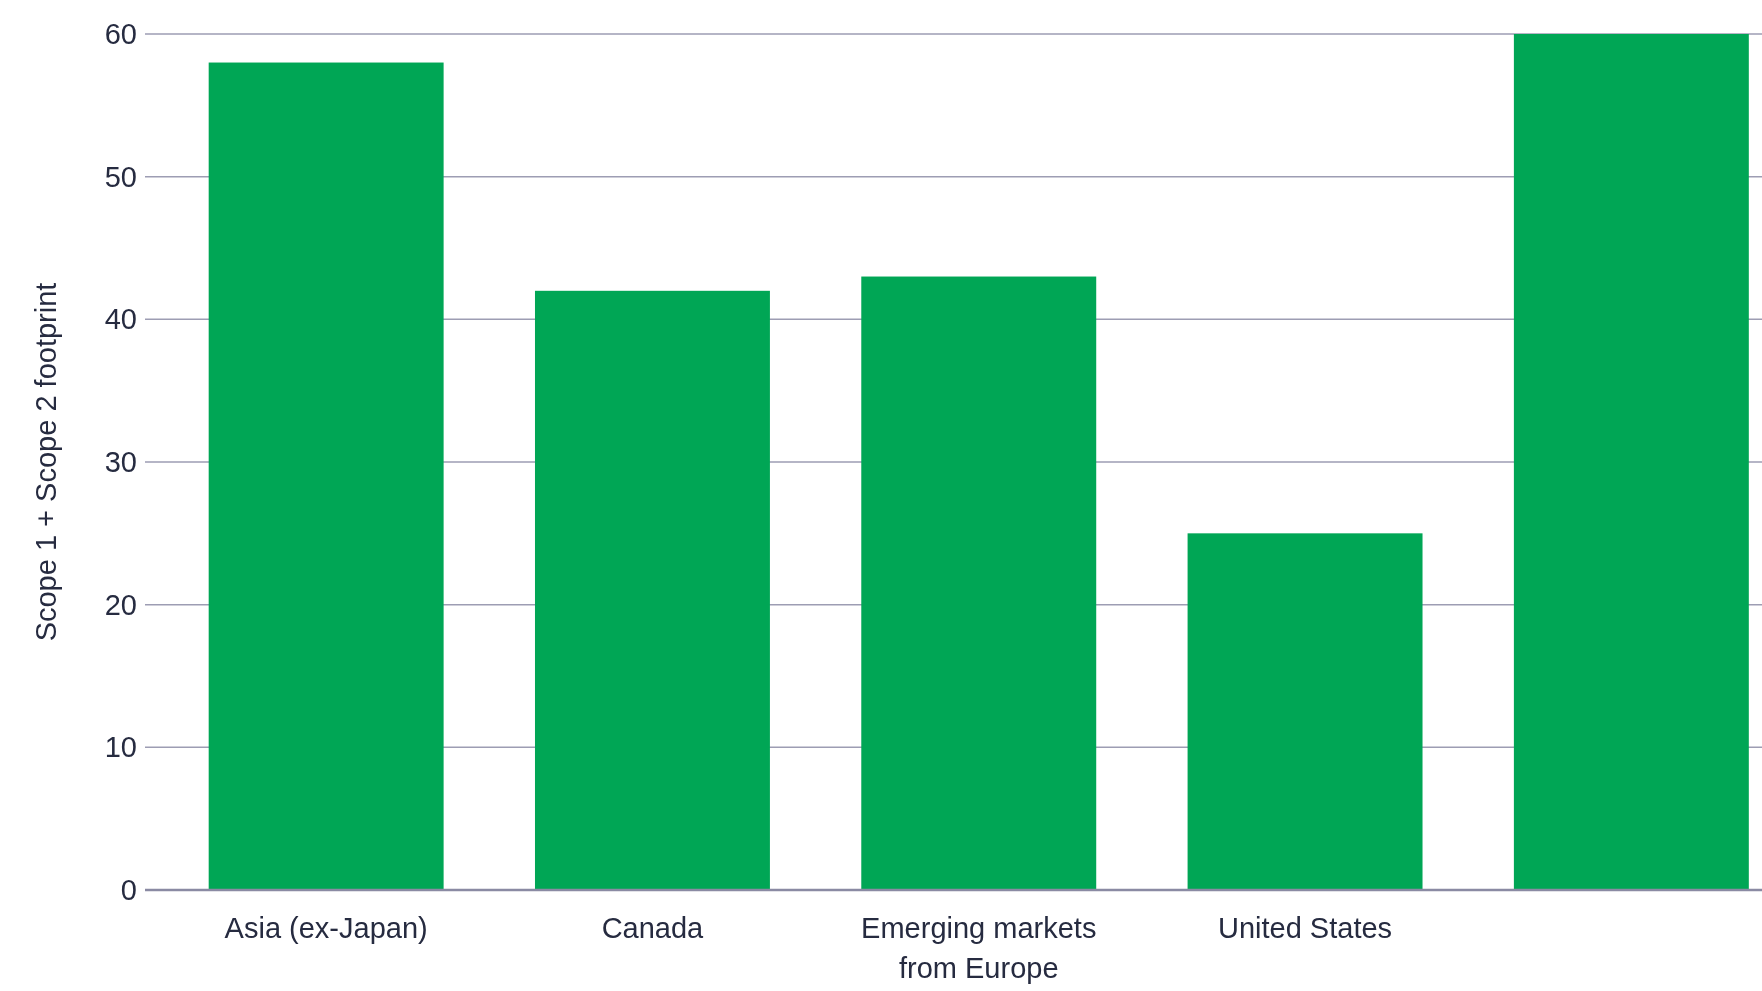  Describe the element at coordinates (1305, 928) in the screenshot. I see `x-tick-label: United States` at that location.